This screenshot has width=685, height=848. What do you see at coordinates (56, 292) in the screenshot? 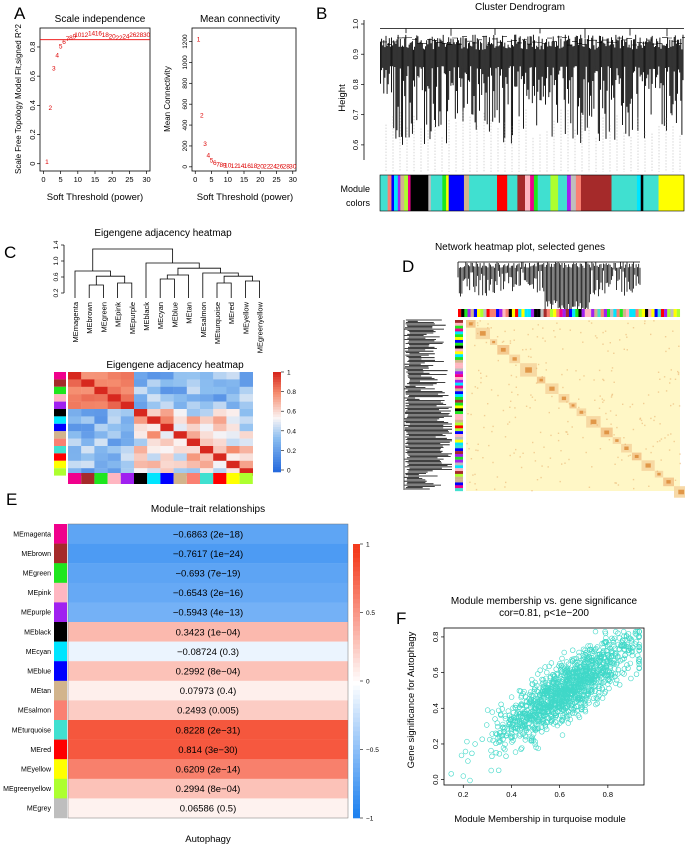
I see `y-tick-label: 0.2` at bounding box center [56, 292].